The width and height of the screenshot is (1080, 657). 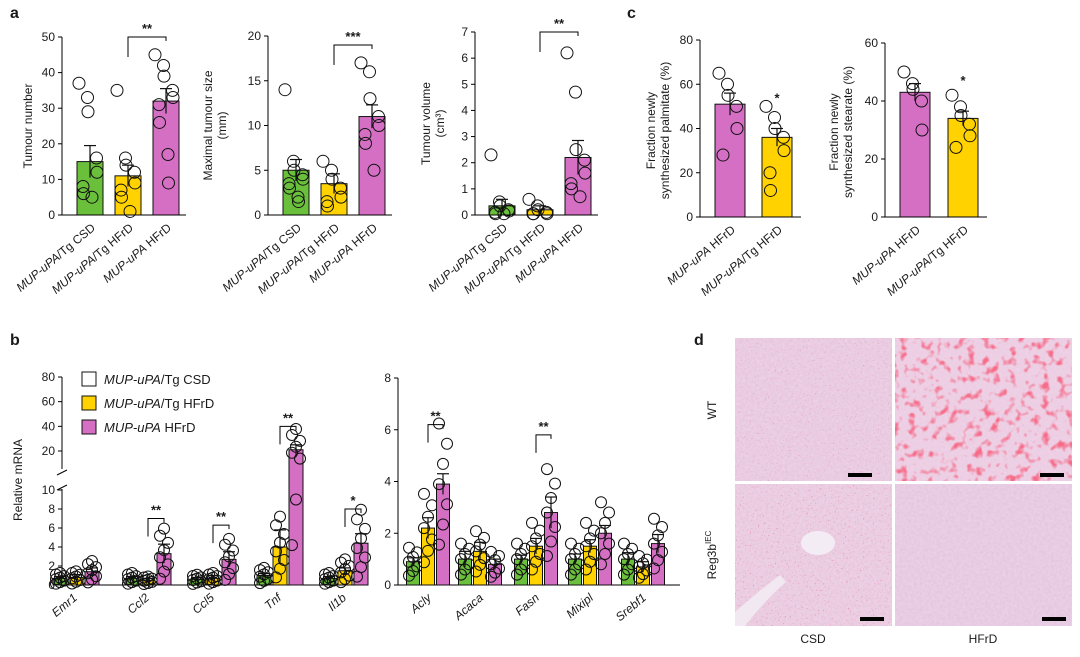 I want to click on x-category-label: MUP-uPA HFrD, so click(x=343, y=252).